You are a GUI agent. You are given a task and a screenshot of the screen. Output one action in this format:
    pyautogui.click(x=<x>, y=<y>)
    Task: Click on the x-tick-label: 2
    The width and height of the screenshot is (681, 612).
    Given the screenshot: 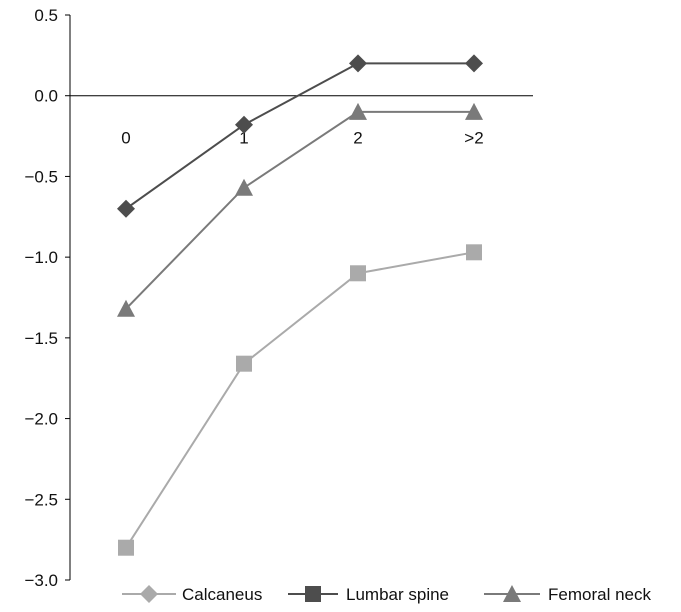 What is the action you would take?
    pyautogui.click(x=357, y=138)
    